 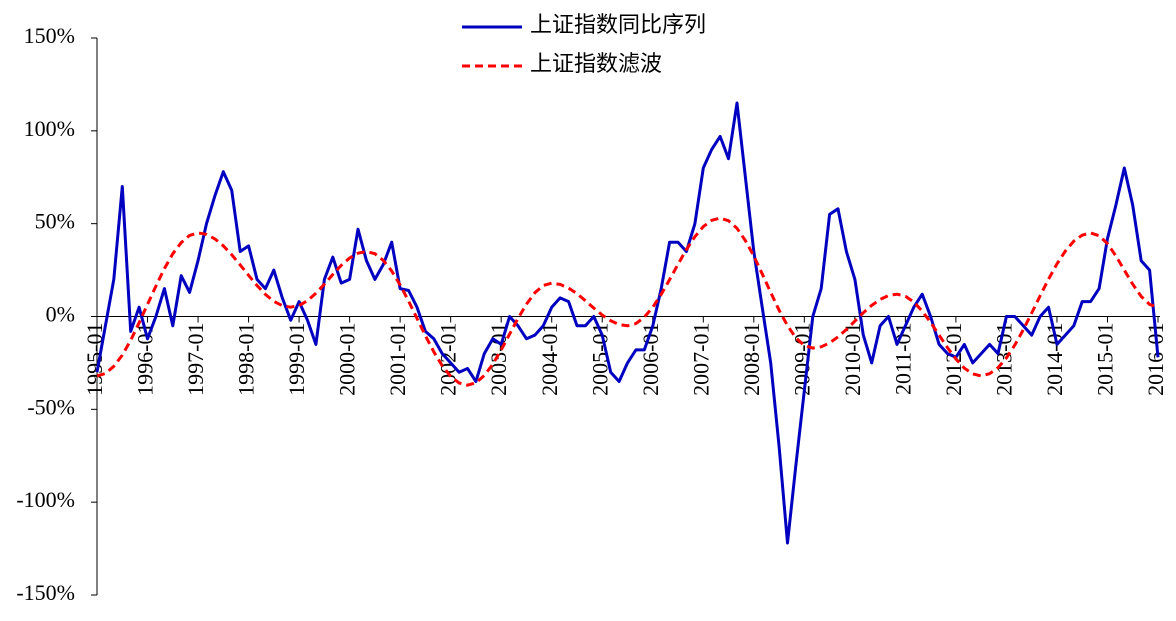 What do you see at coordinates (195, 359) in the screenshot?
I see `x-tick-label: 1997-01` at bounding box center [195, 359].